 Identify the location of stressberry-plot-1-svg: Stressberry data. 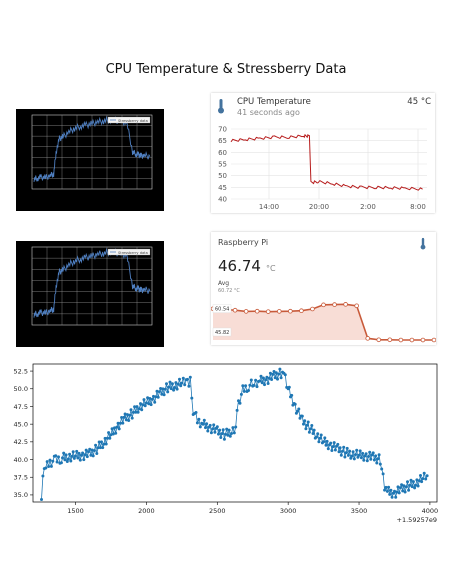
(92, 152).